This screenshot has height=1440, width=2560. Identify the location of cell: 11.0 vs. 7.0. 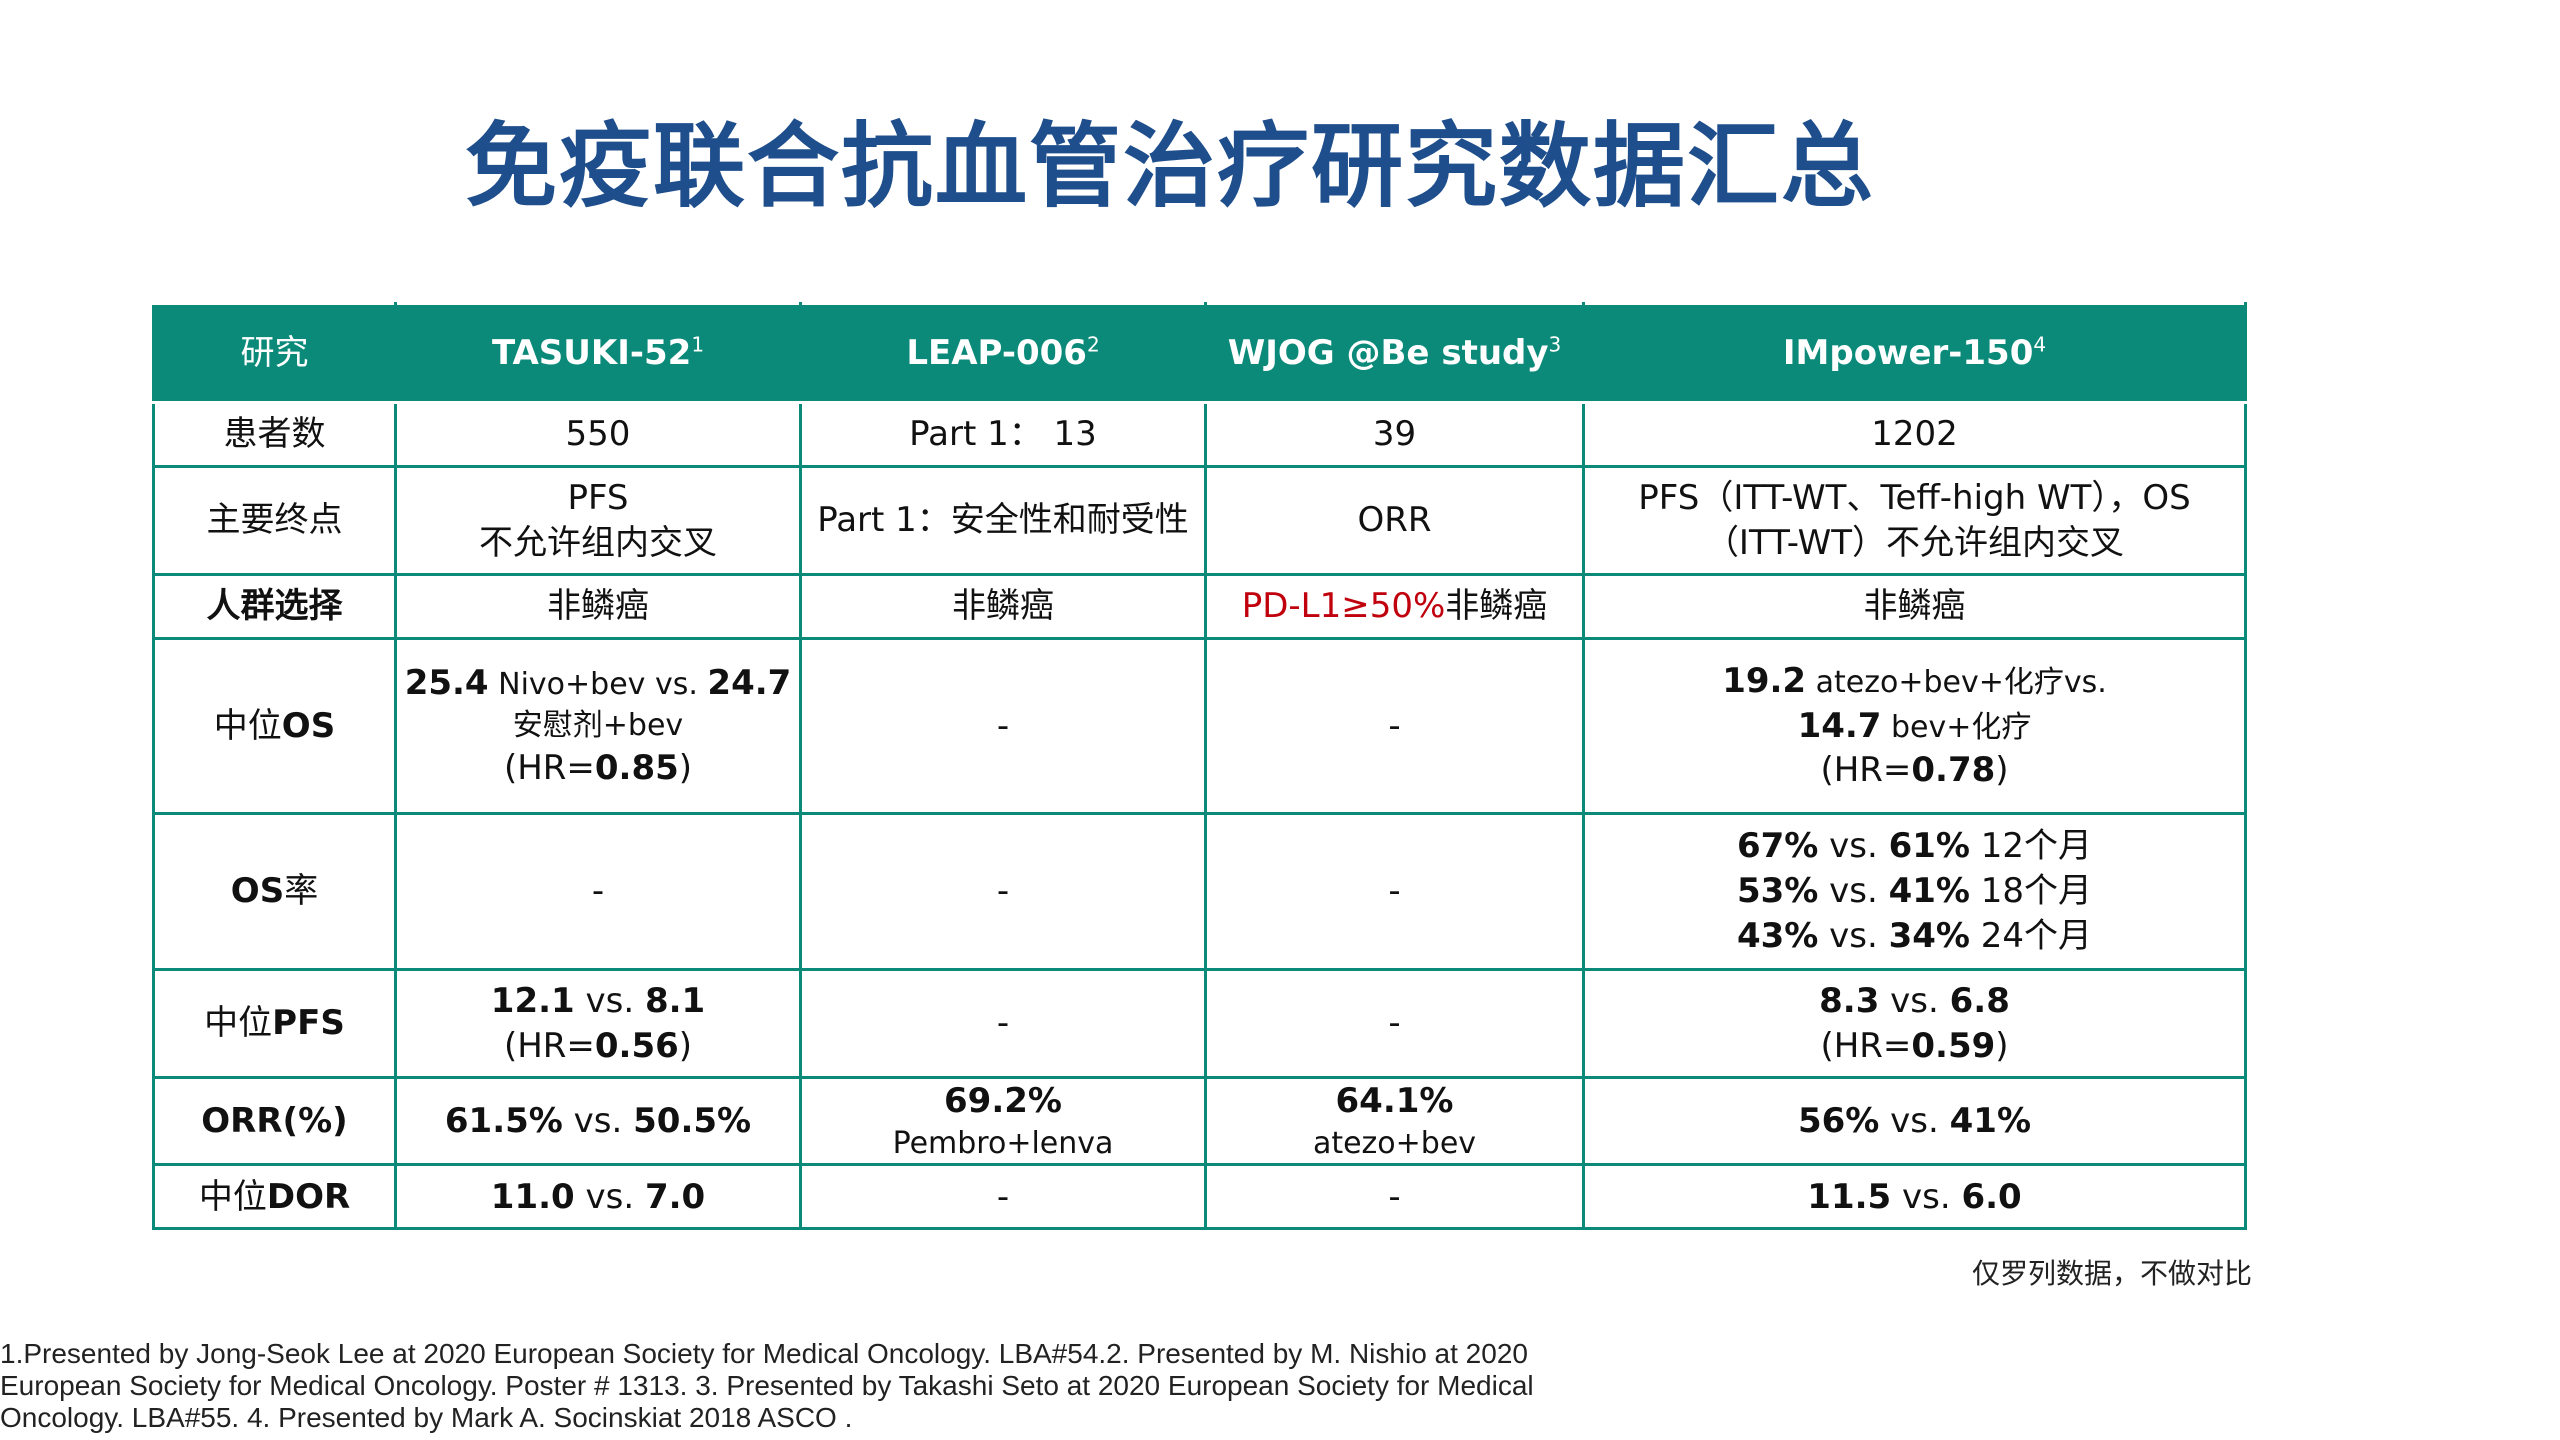
(598, 1197).